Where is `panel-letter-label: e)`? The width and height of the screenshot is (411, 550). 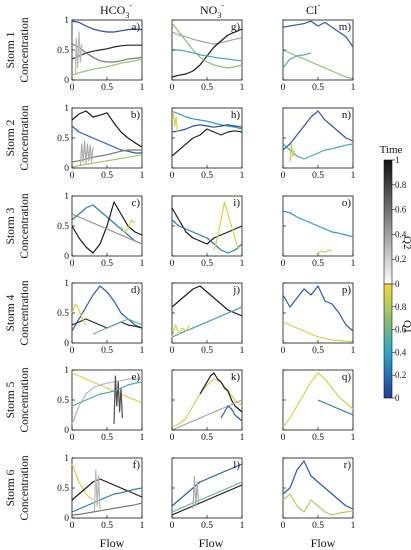
panel-letter-label: e) is located at coordinates (135, 377).